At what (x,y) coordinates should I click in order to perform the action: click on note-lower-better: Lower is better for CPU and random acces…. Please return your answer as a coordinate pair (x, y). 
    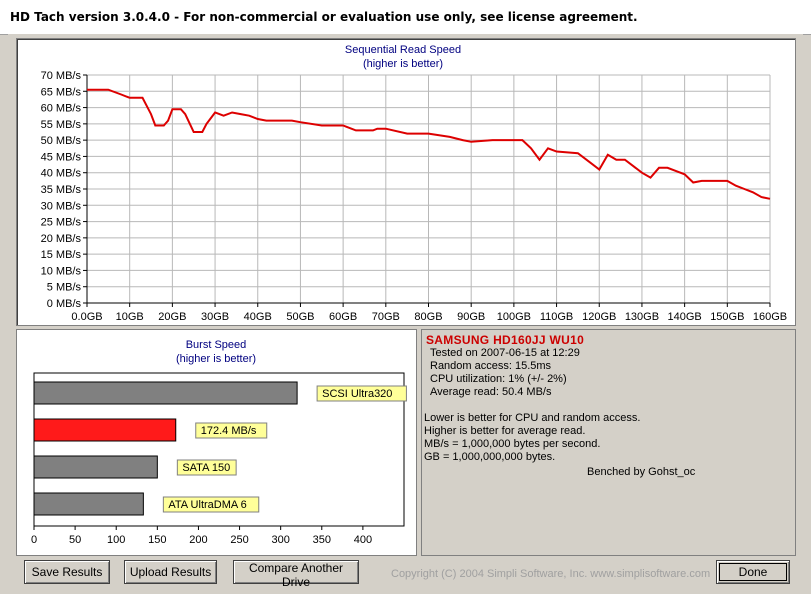
    Looking at the image, I should click on (532, 418).